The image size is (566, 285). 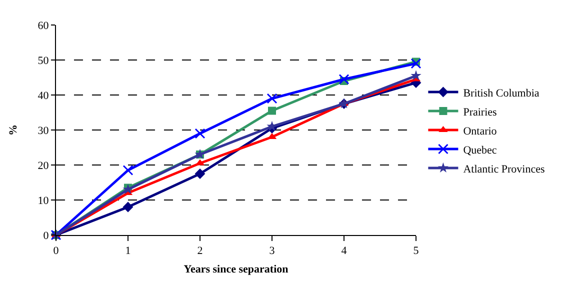 What do you see at coordinates (44, 130) in the screenshot?
I see `y-tick-label: 30` at bounding box center [44, 130].